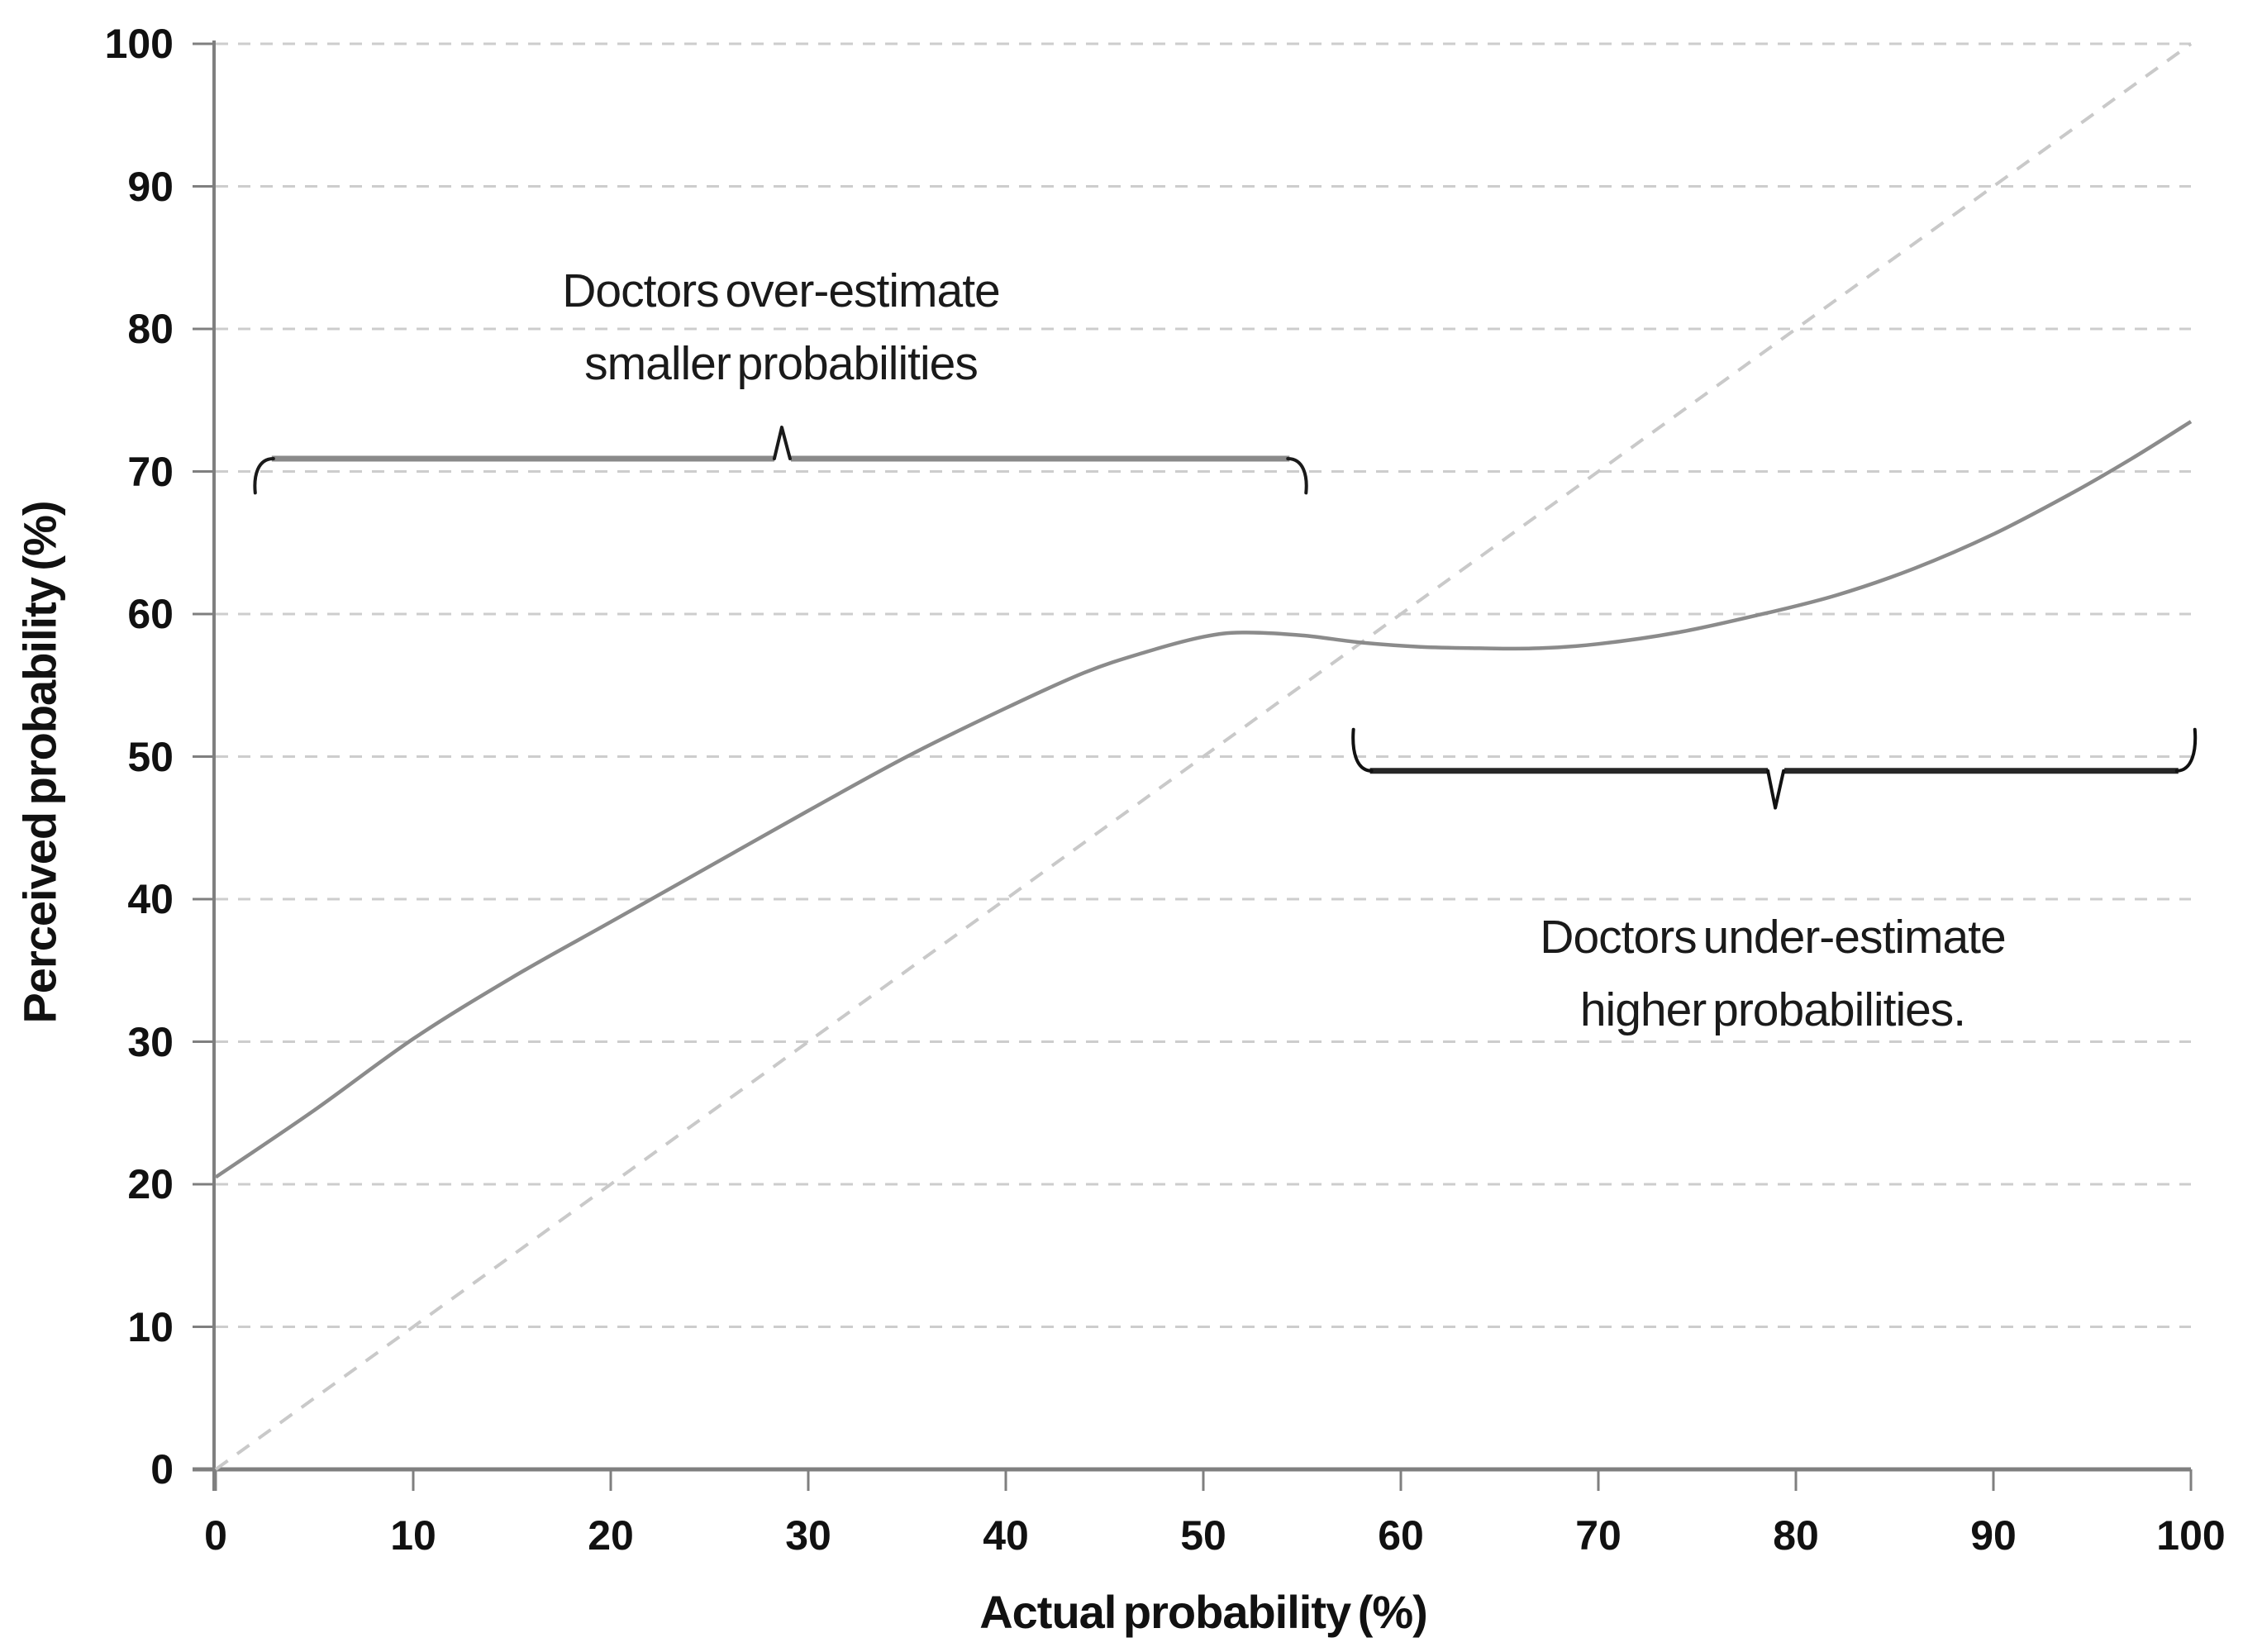 The height and width of the screenshot is (1652, 2243). What do you see at coordinates (413, 1535) in the screenshot?
I see `x-tick-label-10: 10` at bounding box center [413, 1535].